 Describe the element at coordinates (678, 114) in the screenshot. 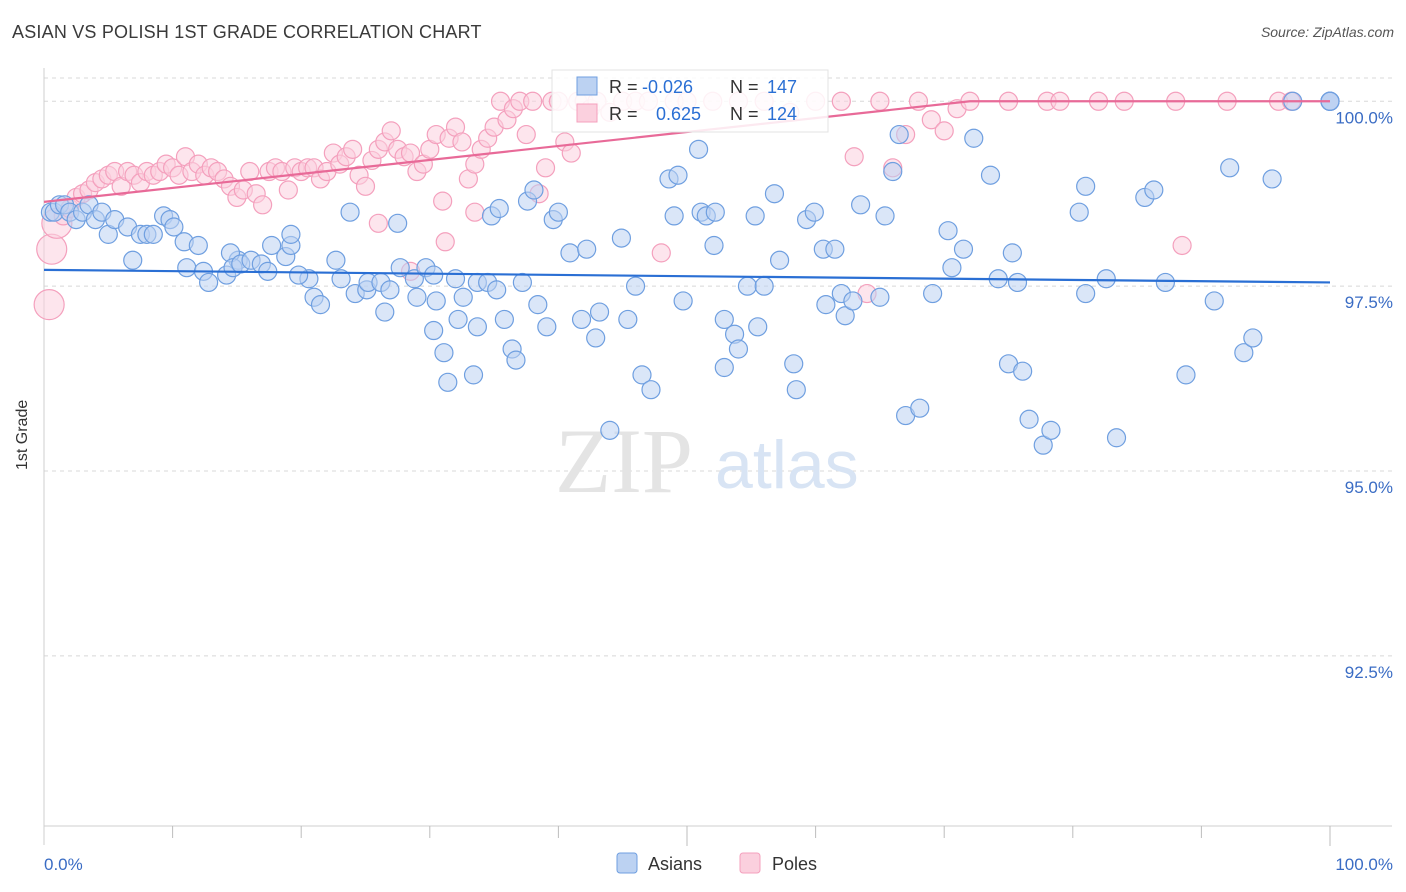

I see `legend-r-value-poles: 0.625` at that location.